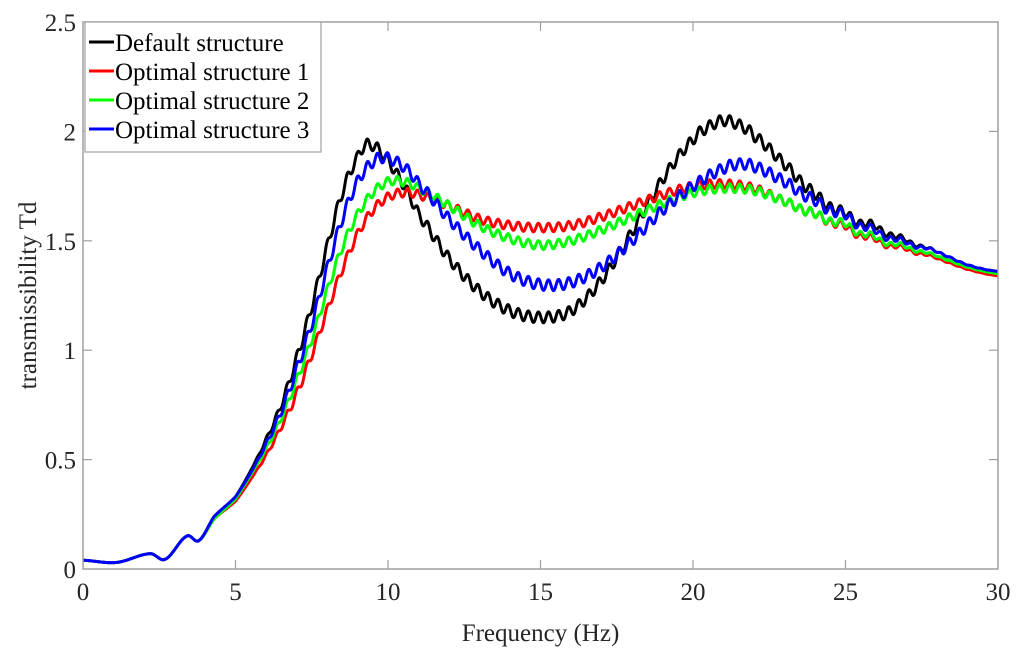 This screenshot has width=1025, height=661. I want to click on x-tick-label: 30, so click(998, 592).